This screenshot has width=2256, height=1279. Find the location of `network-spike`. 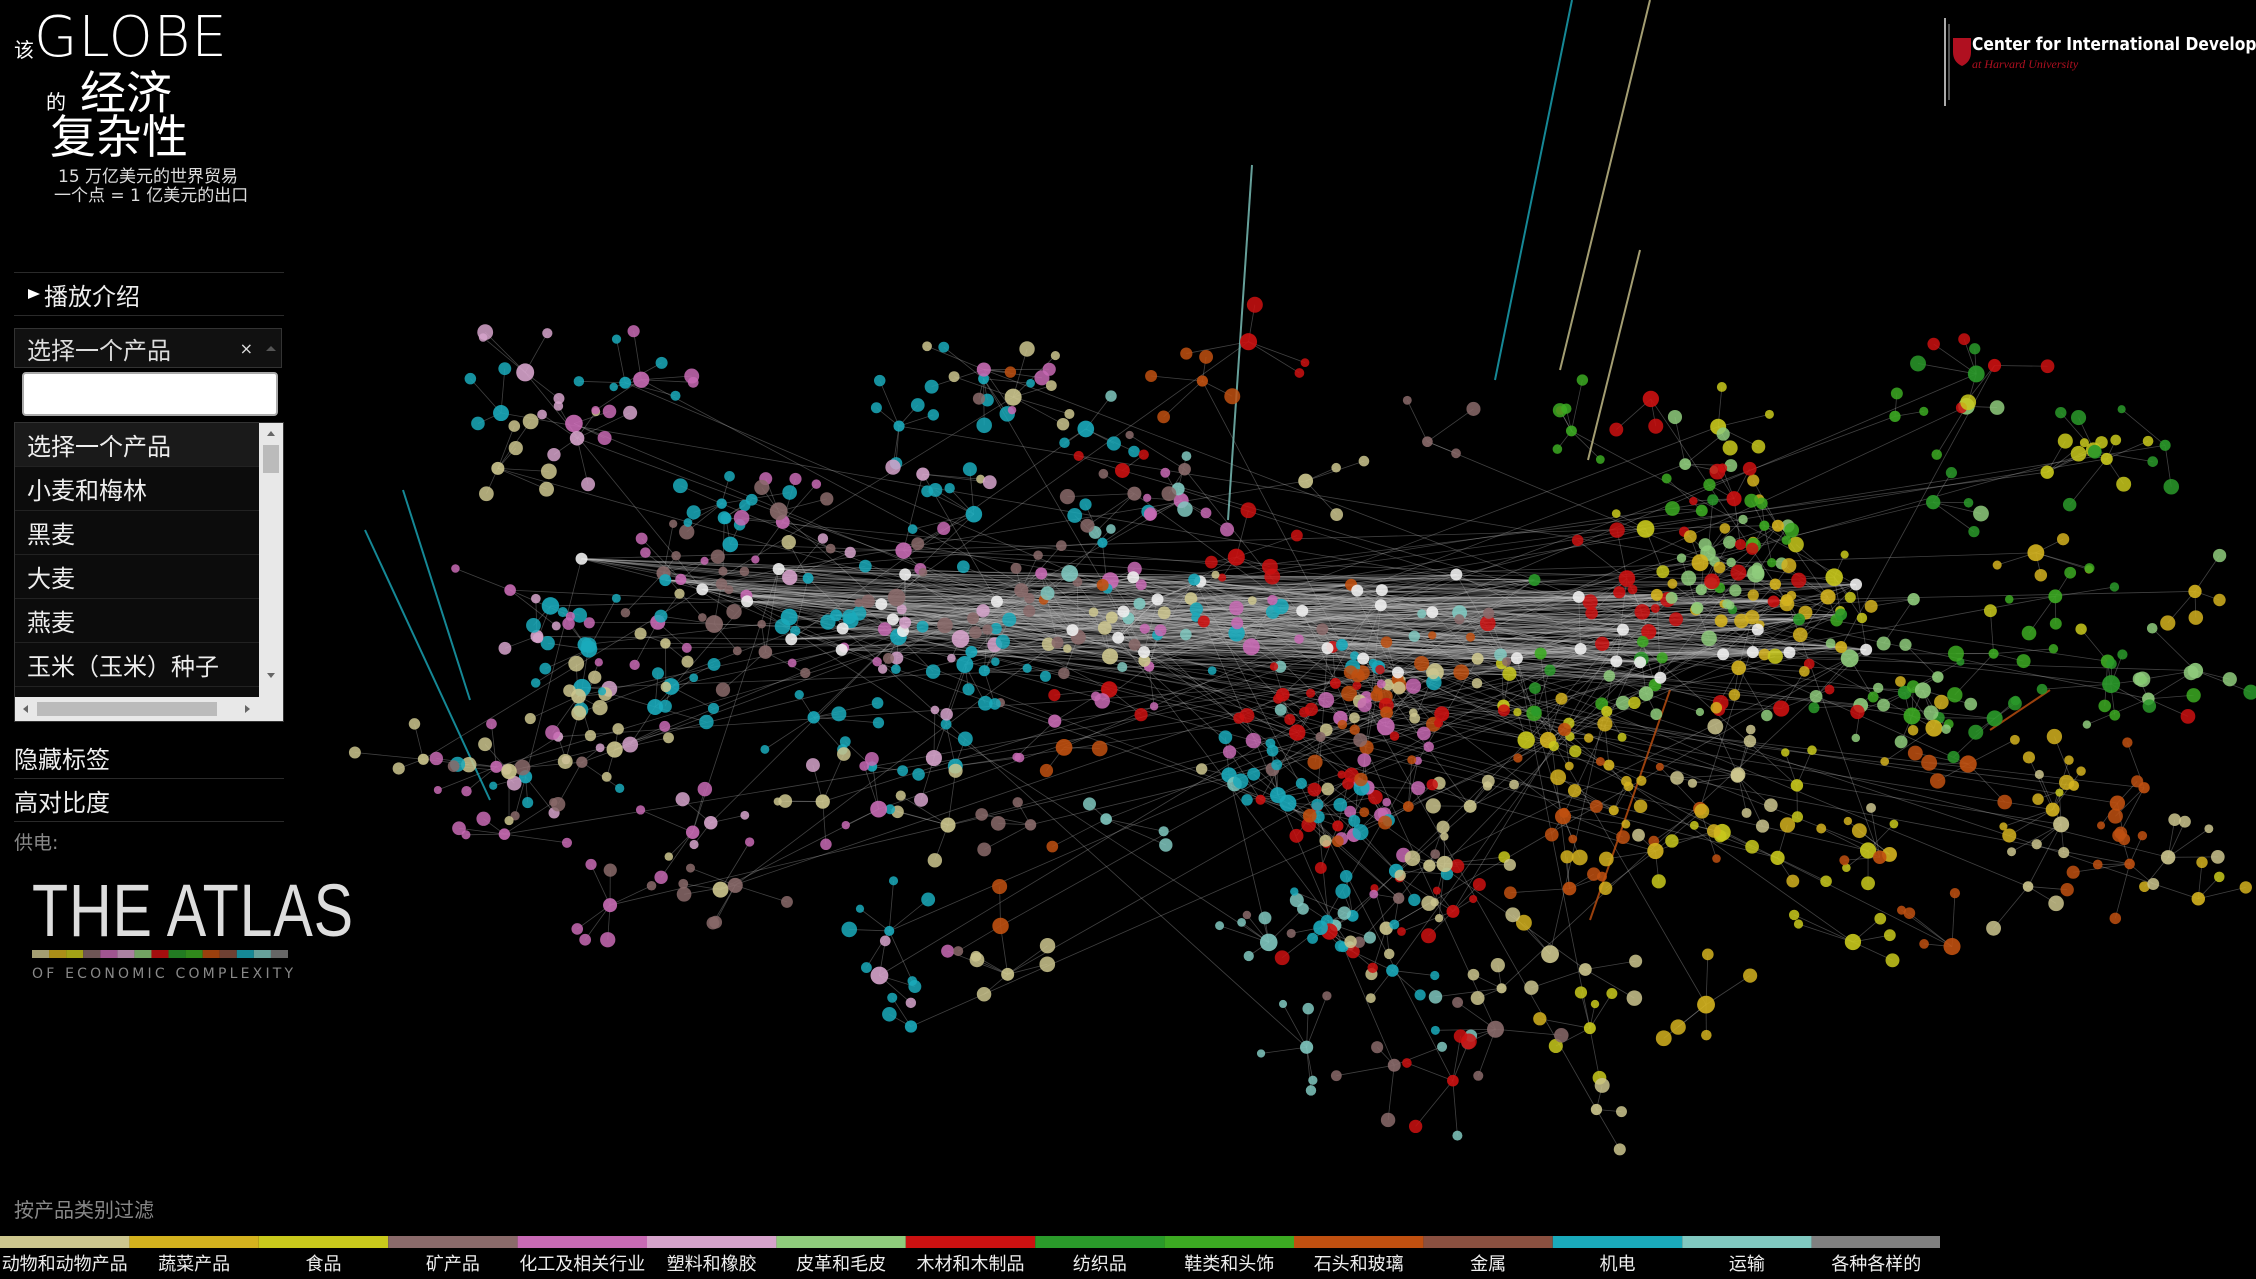

network-spike is located at coordinates (1605, 185).